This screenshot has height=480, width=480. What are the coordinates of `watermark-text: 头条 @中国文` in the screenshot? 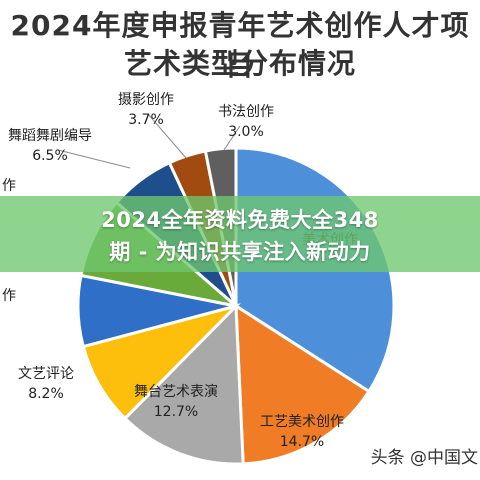 It's located at (424, 458).